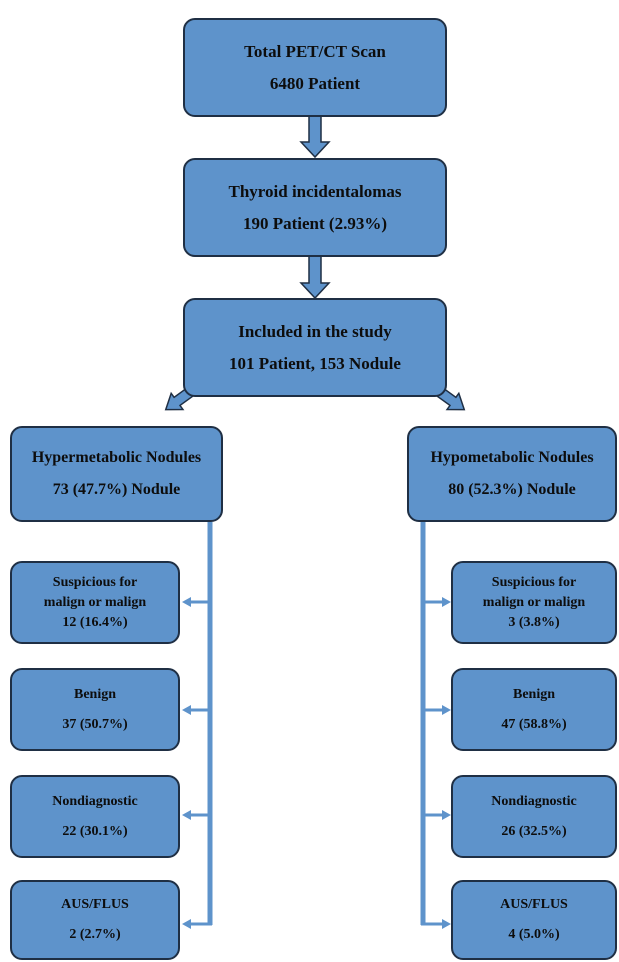 This screenshot has height=962, width=619. I want to click on hyper-branch-2-head, so click(186, 710).